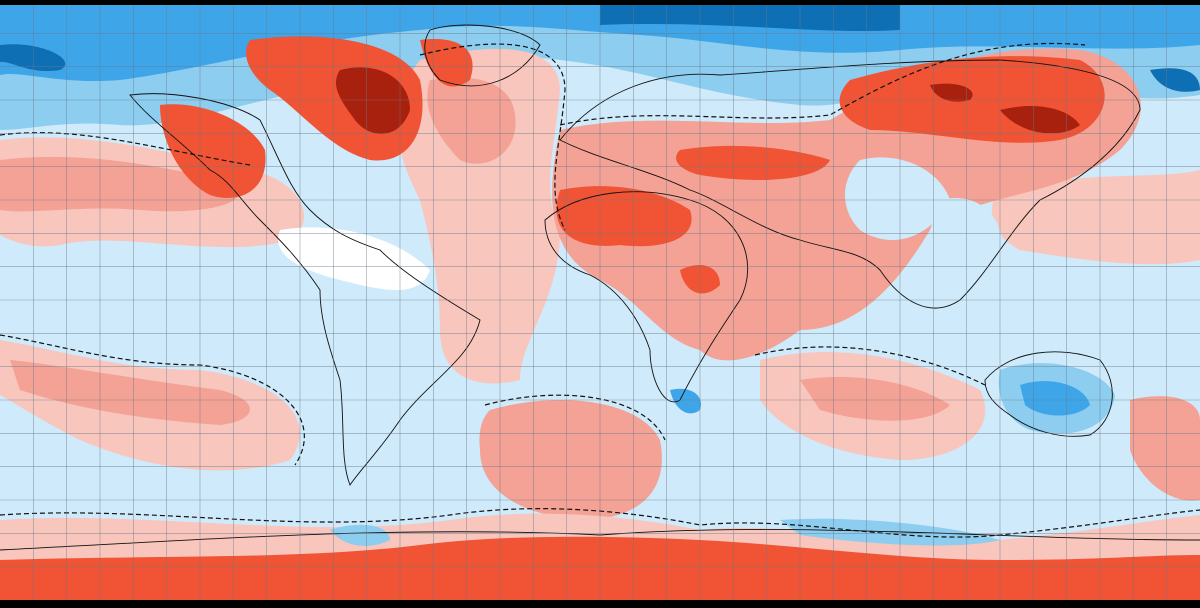 The image size is (1200, 608). I want to click on frame-bottom, so click(600, 604).